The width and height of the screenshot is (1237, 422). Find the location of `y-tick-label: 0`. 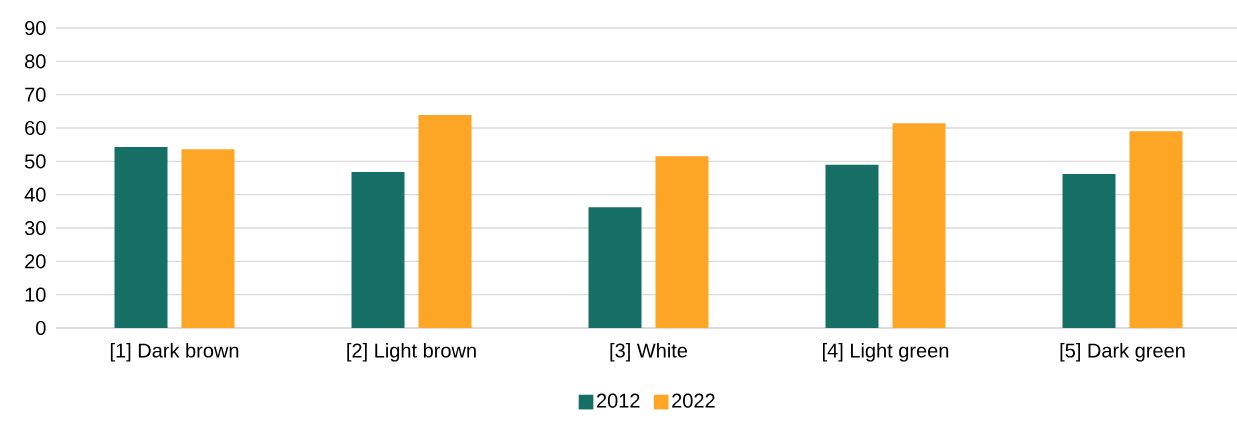

y-tick-label: 0 is located at coordinates (41, 328).